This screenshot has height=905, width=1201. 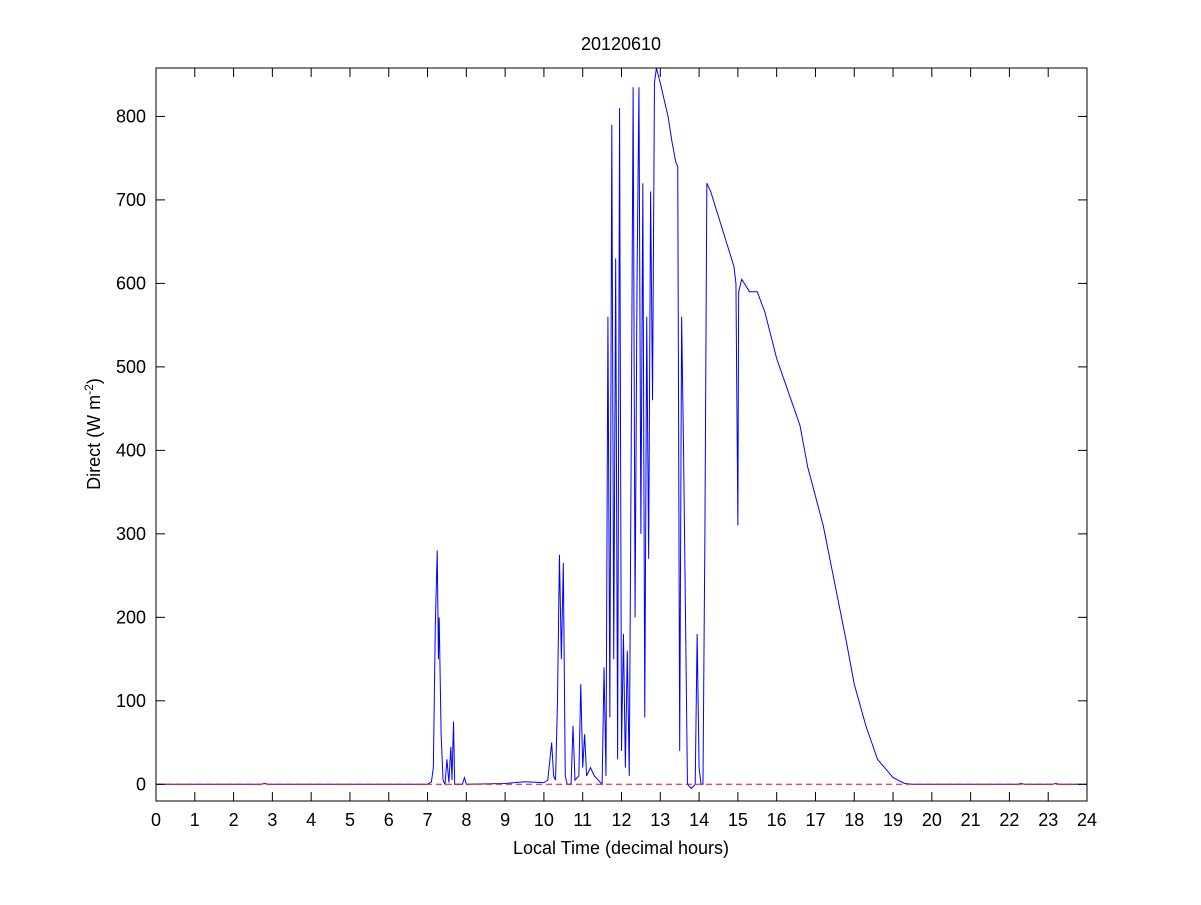 I want to click on y-label-sup: -2, so click(x=89, y=389).